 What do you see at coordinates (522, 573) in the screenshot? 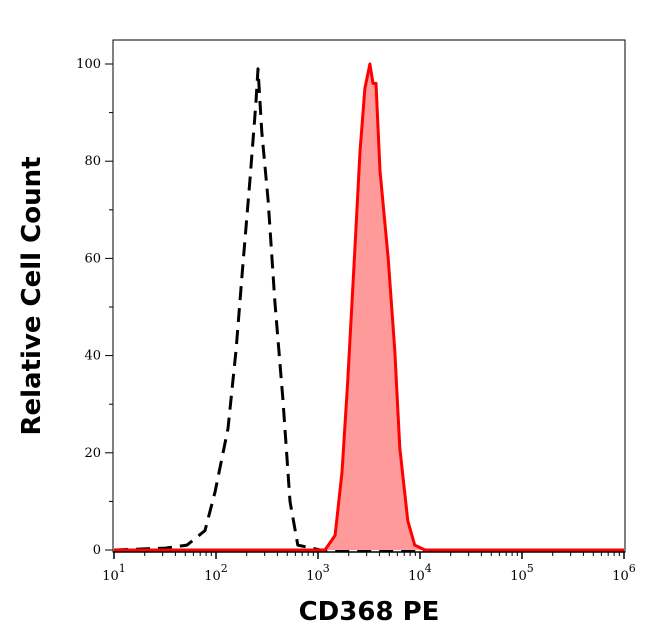
I see `x-tick-label: 10⁵` at bounding box center [522, 573].